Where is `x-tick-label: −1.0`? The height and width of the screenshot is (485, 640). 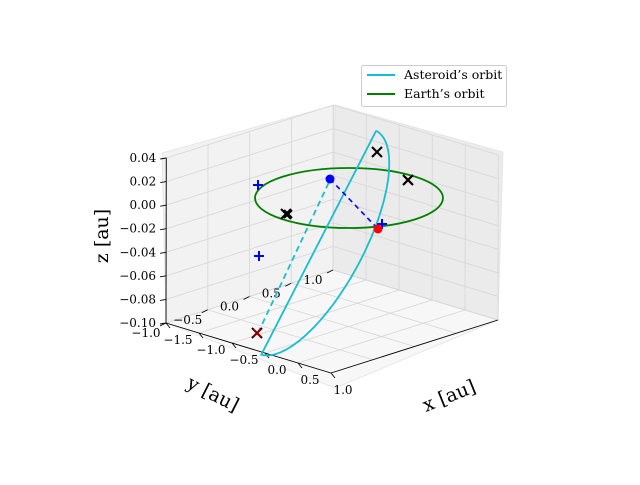
x-tick-label: −1.0 is located at coordinates (210, 350).